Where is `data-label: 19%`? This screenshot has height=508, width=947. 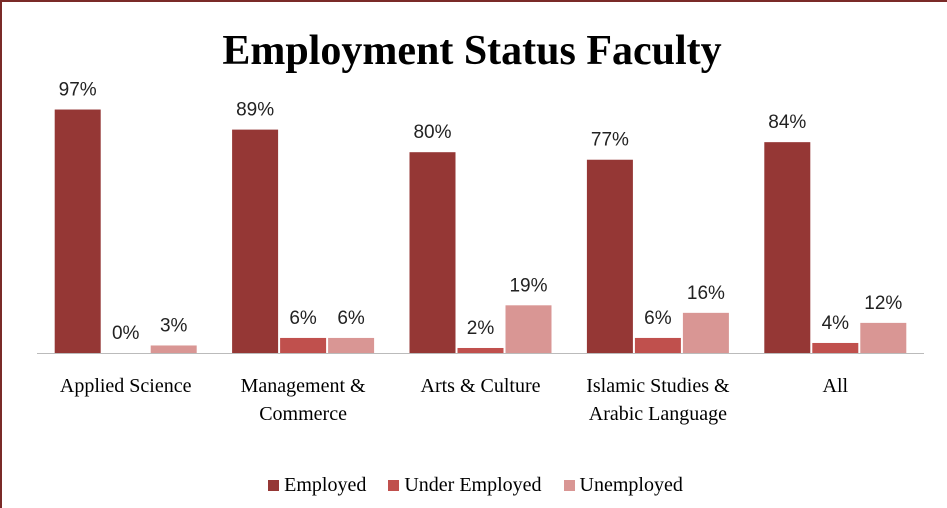
data-label: 19% is located at coordinates (528, 285).